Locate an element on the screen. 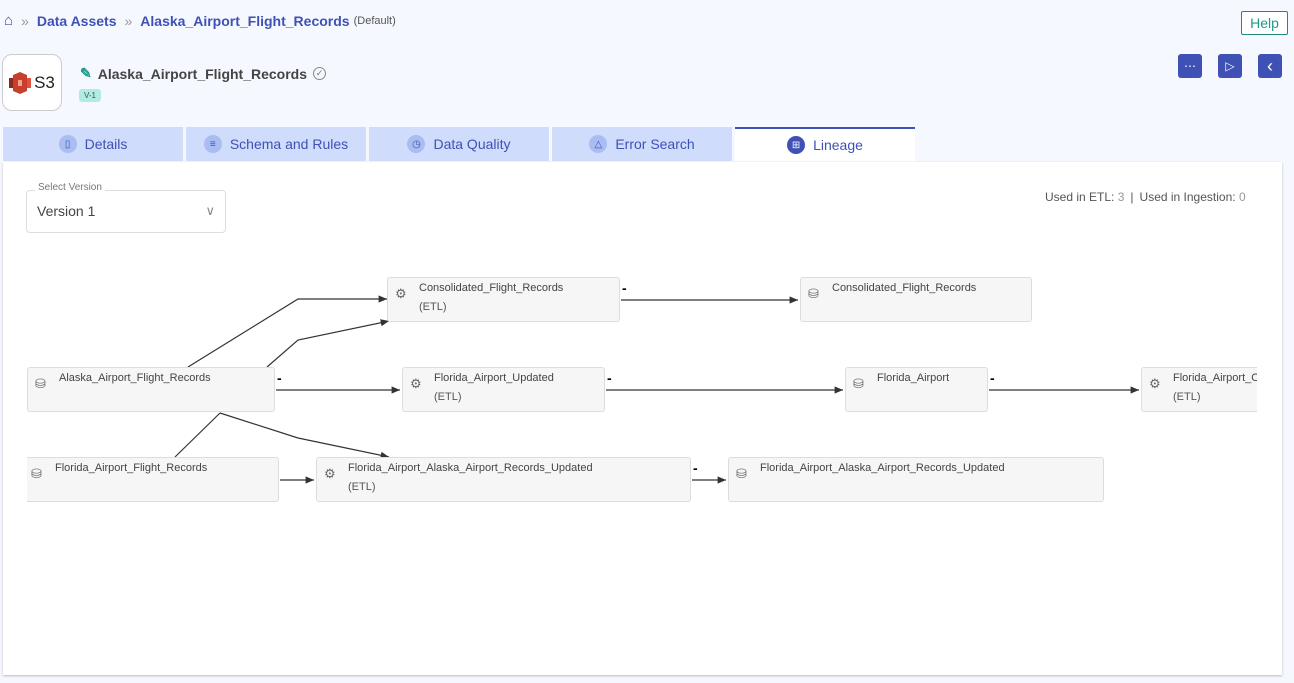 The image size is (1294, 683). asset-title: Alaska_Airport_Flight_Records is located at coordinates (202, 73).